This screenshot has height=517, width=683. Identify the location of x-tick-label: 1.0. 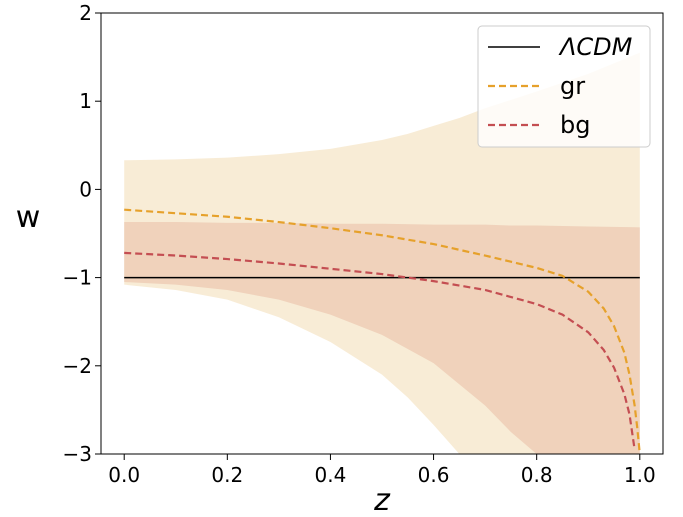
(640, 475).